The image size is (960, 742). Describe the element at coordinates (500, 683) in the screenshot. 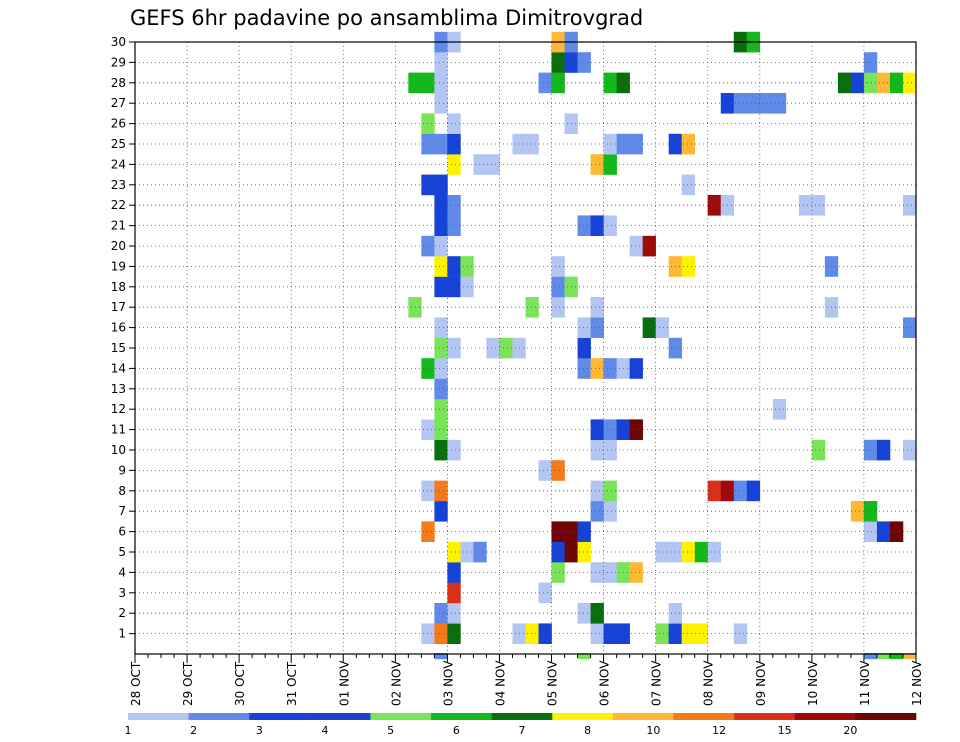

I see `x-tick-label: 04 NOV` at that location.